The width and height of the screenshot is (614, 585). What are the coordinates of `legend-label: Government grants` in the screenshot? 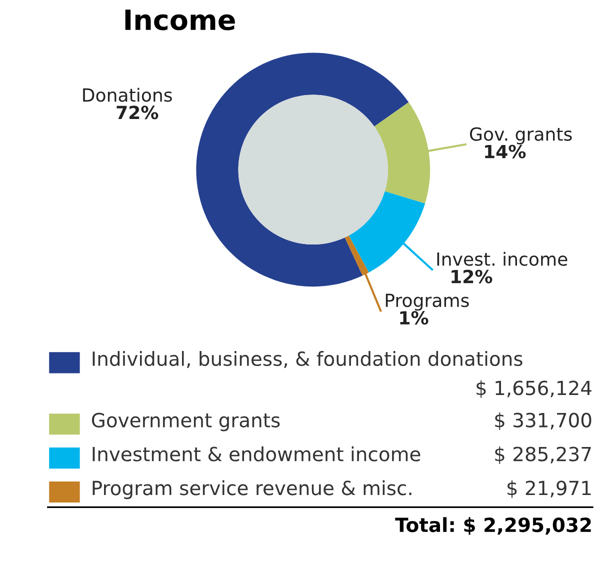 It's located at (186, 422).